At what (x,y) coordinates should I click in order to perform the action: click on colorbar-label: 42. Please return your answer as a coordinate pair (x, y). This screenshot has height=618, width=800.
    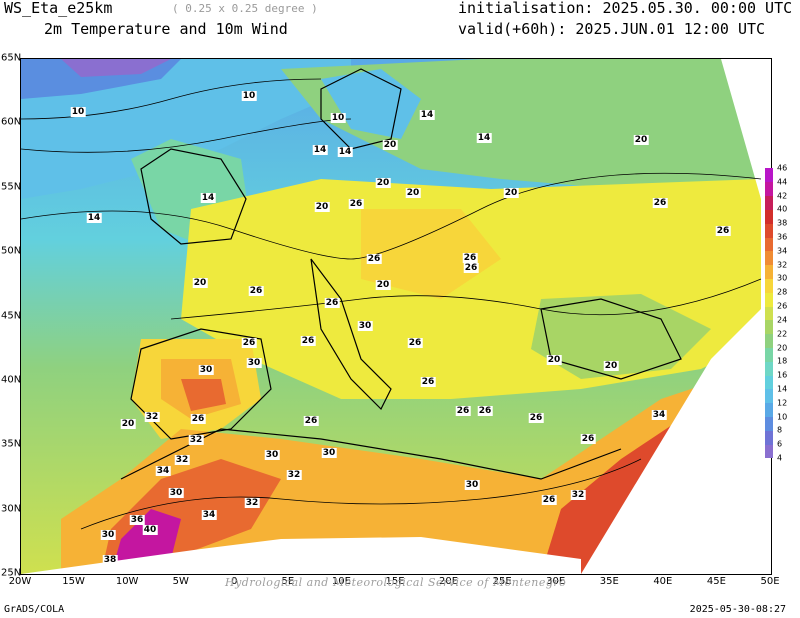
    Looking at the image, I should click on (782, 196).